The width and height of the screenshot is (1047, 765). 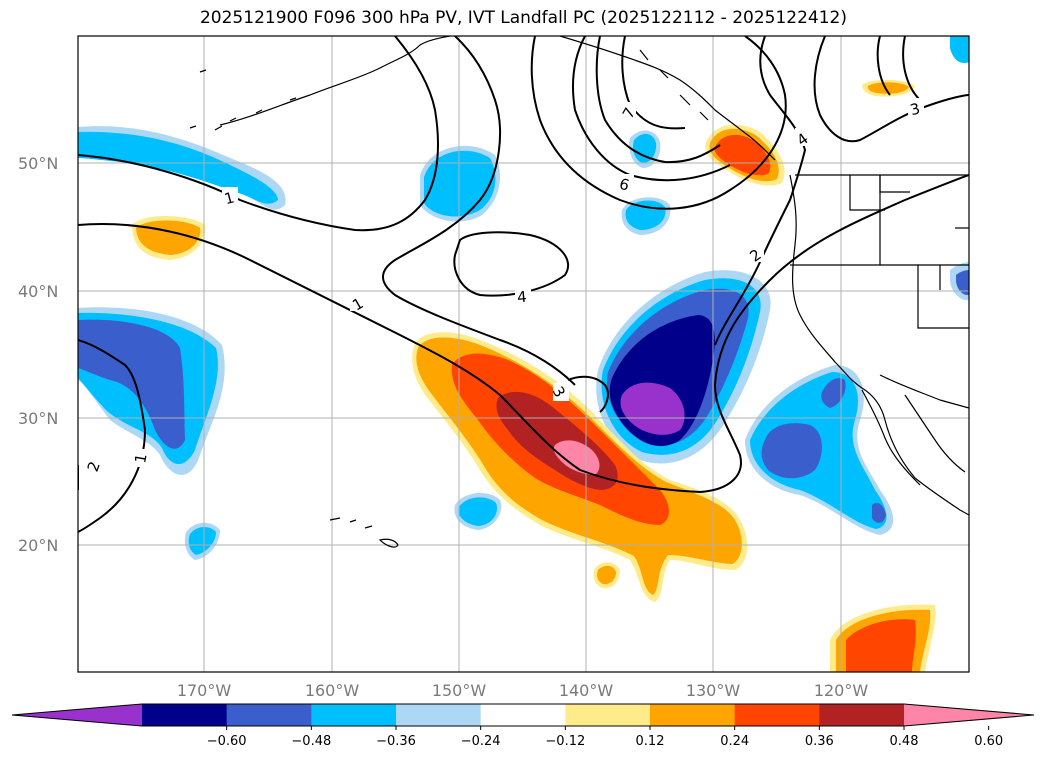 What do you see at coordinates (396, 741) in the screenshot?
I see `colorbar-tick-label: −0.36` at bounding box center [396, 741].